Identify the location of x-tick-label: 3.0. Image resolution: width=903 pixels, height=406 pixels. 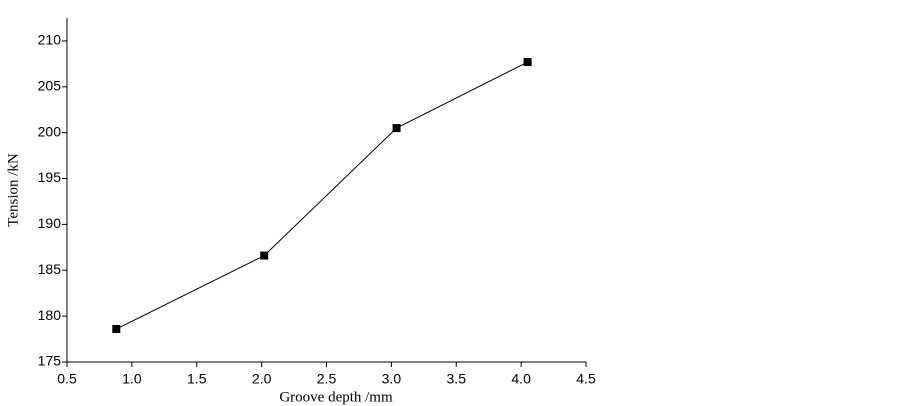
(392, 379).